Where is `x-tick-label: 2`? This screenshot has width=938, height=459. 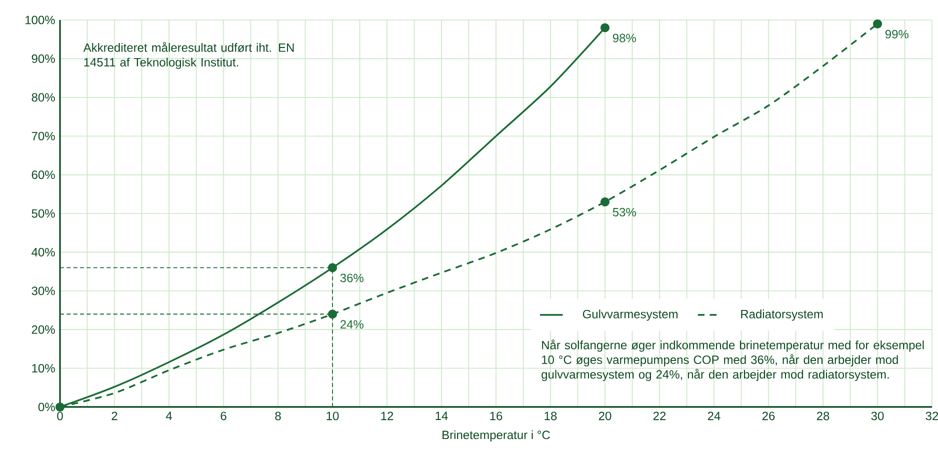
x-tick-label: 2 is located at coordinates (115, 416).